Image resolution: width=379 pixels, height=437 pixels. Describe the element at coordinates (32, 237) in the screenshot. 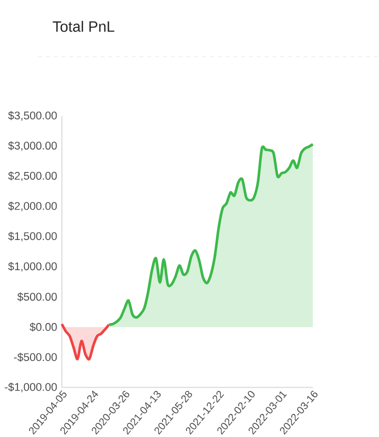

I see `y-tick-label: $1,500.00` at that location.